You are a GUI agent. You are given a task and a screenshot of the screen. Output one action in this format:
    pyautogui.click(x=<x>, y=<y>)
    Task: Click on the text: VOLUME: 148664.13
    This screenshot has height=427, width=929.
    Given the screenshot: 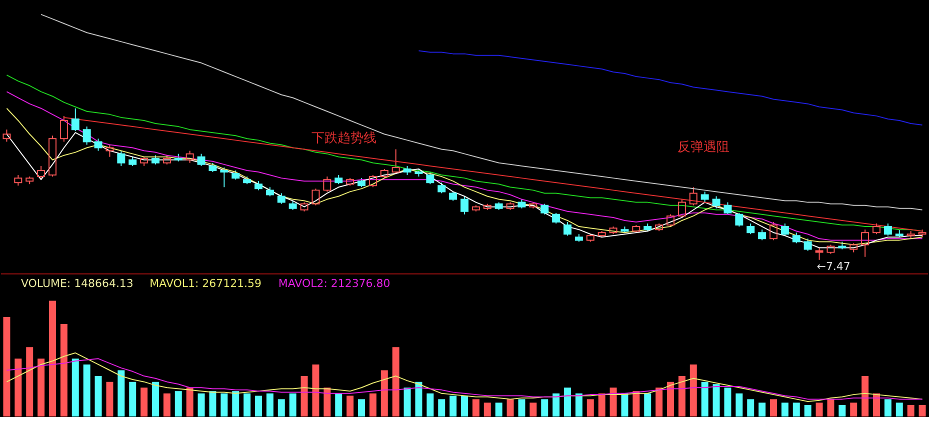 What is the action you would take?
    pyautogui.click(x=77, y=283)
    